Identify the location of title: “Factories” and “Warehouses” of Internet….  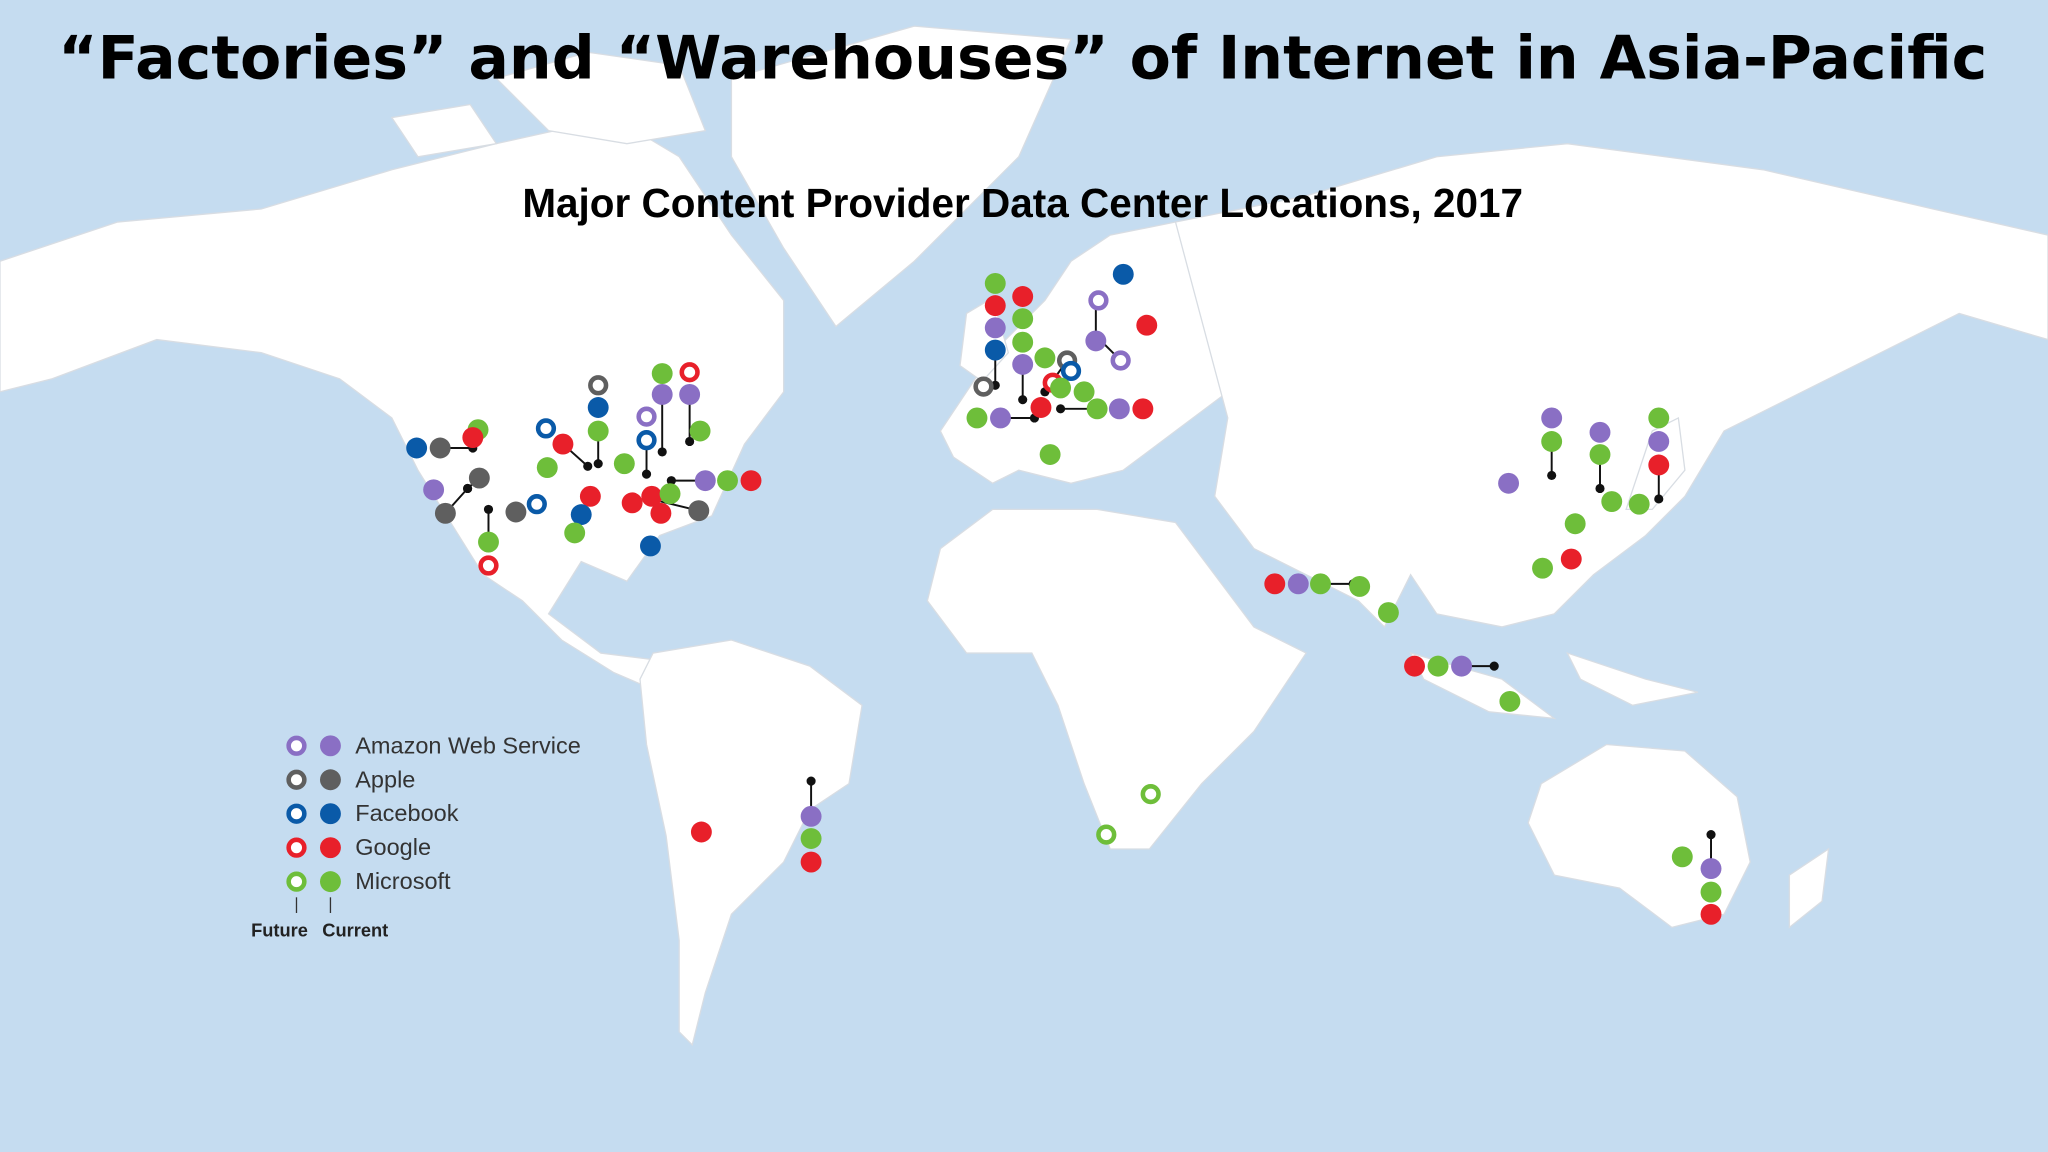
(1022, 58).